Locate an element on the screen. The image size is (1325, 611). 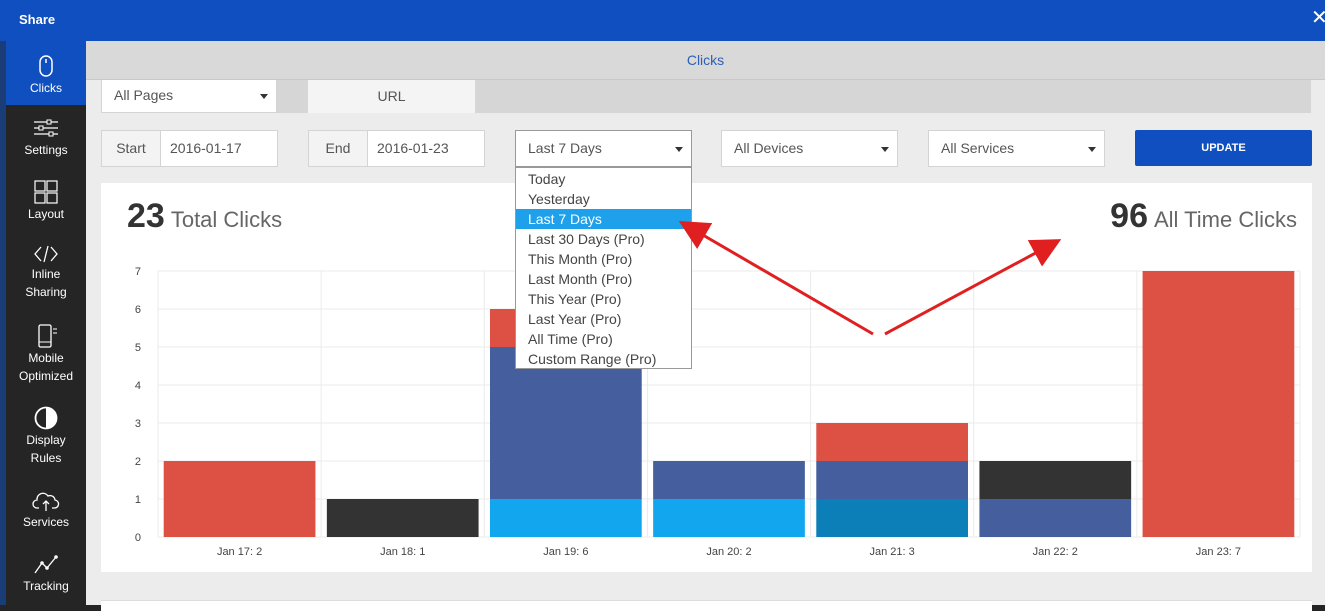
x-tick-label: Jan 22: 2 is located at coordinates (1055, 552).